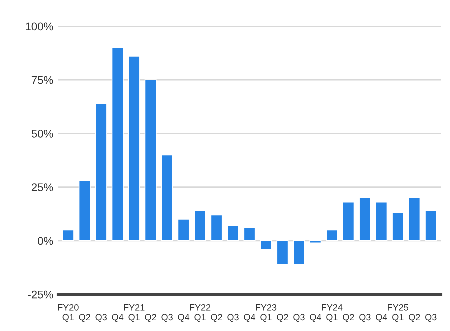 The image size is (450, 331). Describe the element at coordinates (40, 26) in the screenshot. I see `y-tick-label: 100%` at that location.